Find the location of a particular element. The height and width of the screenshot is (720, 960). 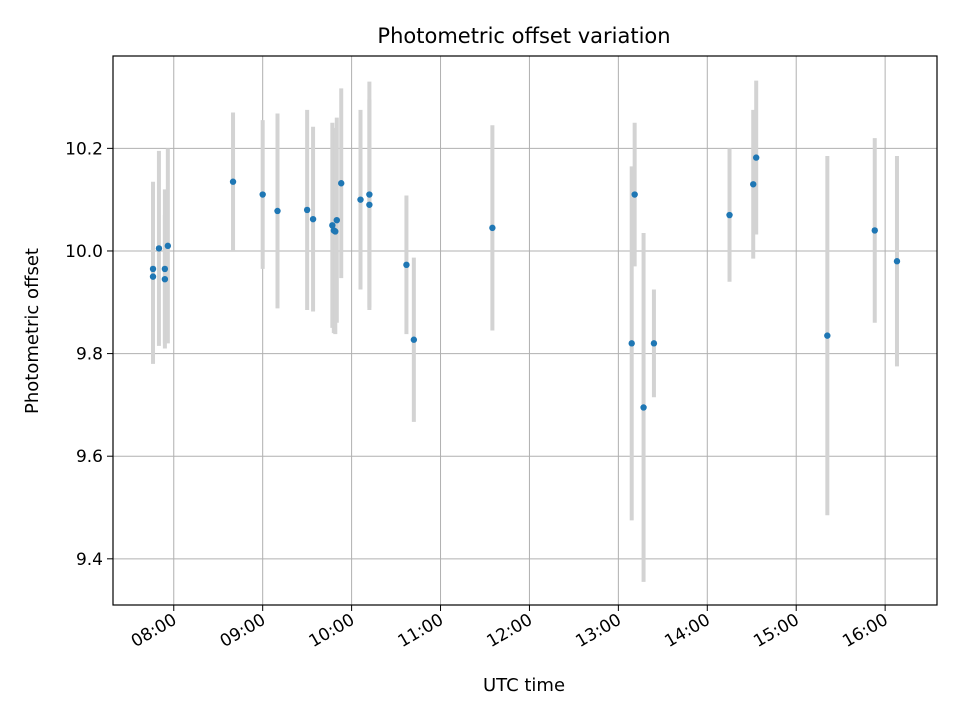

x-tick-label: 11:00 is located at coordinates (421, 631).